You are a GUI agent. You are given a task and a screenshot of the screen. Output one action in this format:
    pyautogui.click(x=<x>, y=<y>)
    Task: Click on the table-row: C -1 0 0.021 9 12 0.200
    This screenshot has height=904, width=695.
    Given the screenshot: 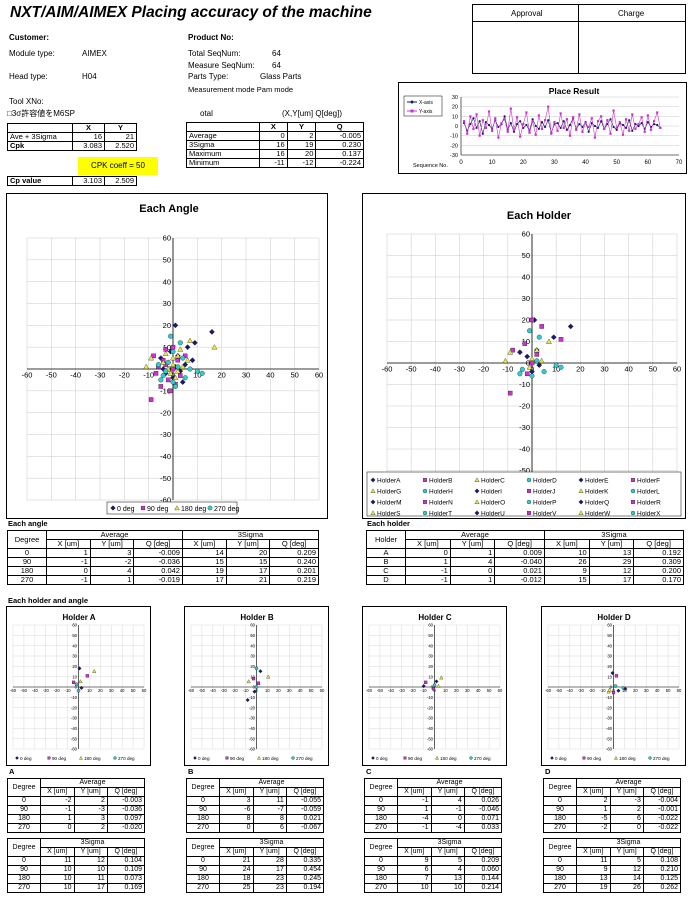 What is the action you would take?
    pyautogui.click(x=525, y=571)
    